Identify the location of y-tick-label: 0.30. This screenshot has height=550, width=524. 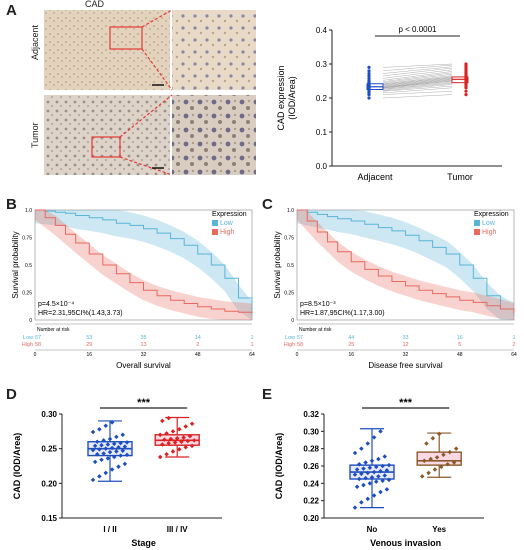
(311, 431).